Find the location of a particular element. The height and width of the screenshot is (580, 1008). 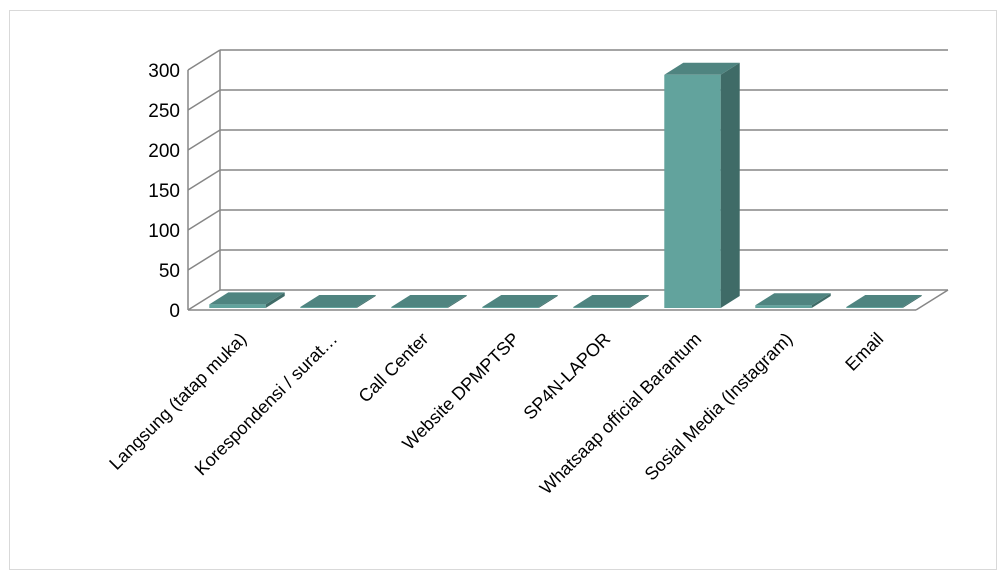

floor-edge is located at coordinates (932, 300).